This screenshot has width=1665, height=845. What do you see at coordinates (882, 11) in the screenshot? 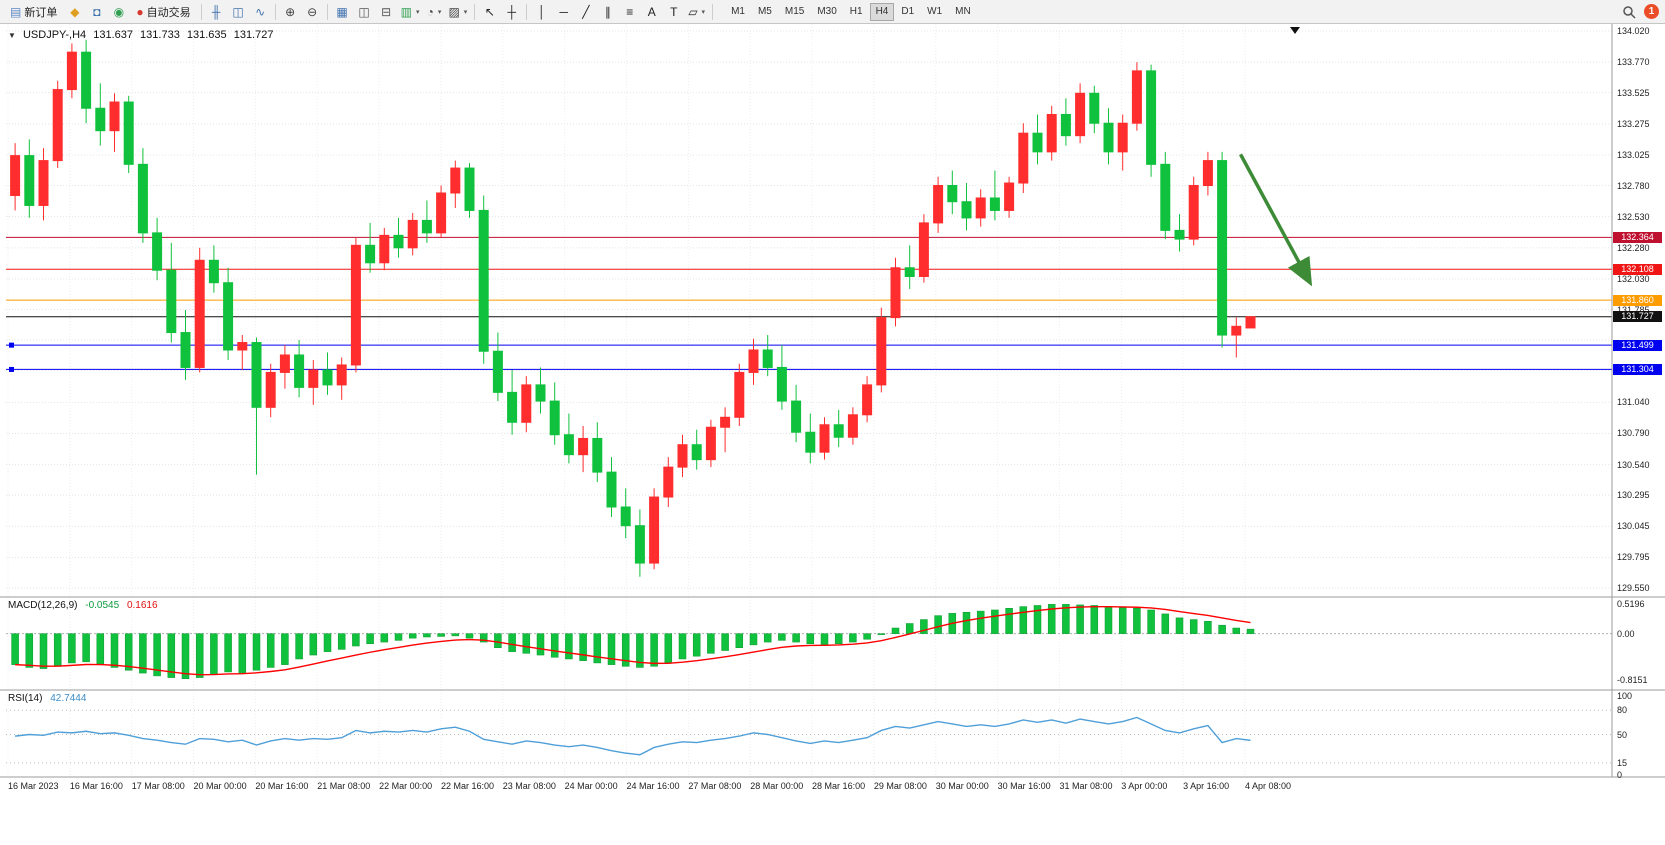
I see `timeframe-h4: H4` at bounding box center [882, 11].